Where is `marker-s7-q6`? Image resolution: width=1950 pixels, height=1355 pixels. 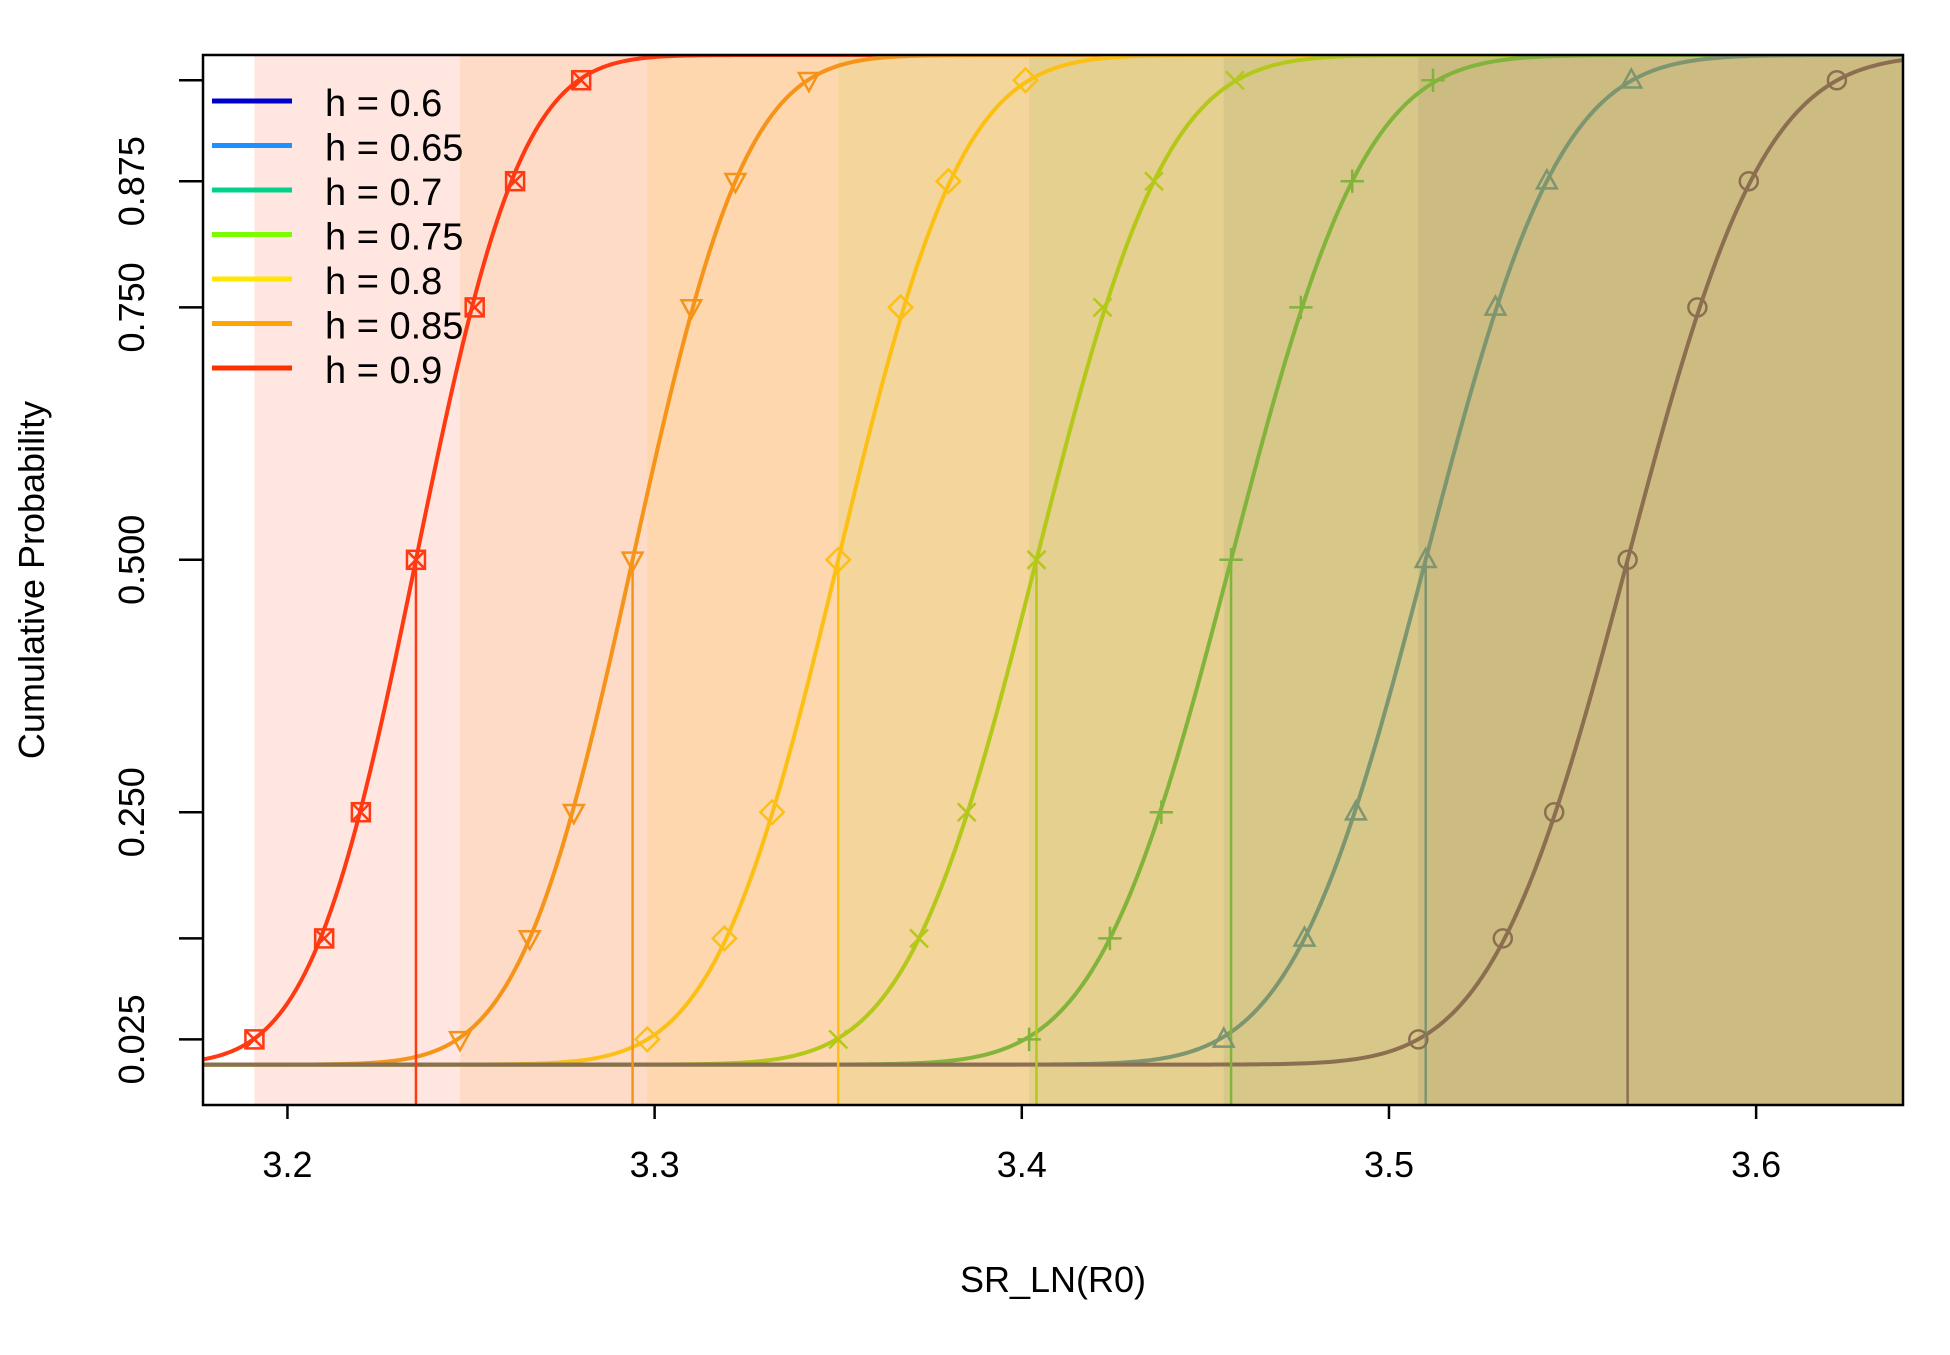
marker-s7-q6 is located at coordinates (1749, 181).